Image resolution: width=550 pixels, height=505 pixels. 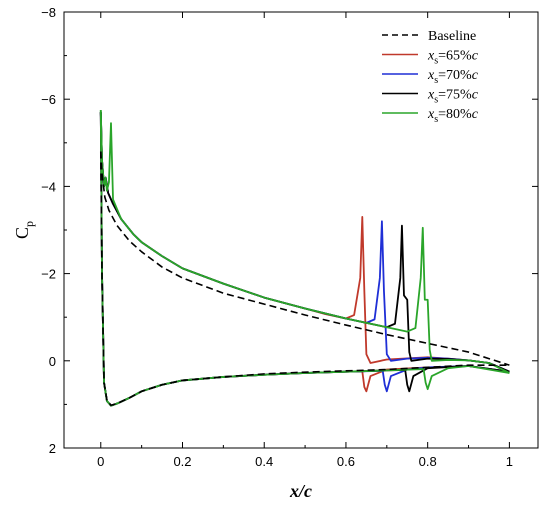 What do you see at coordinates (29, 224) in the screenshot?
I see `y-label-subscript: p` at bounding box center [29, 224].